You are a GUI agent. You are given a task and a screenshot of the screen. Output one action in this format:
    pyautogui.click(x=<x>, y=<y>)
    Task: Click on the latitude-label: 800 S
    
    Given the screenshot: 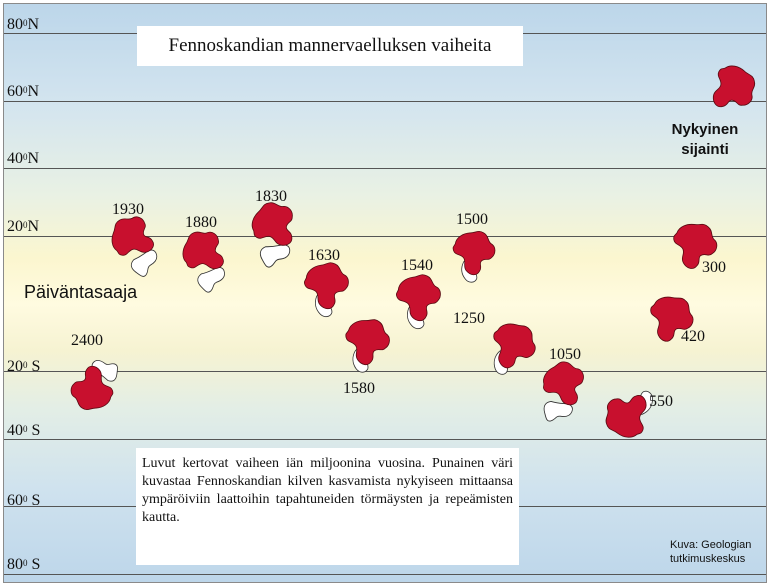 What is the action you would take?
    pyautogui.click(x=24, y=564)
    